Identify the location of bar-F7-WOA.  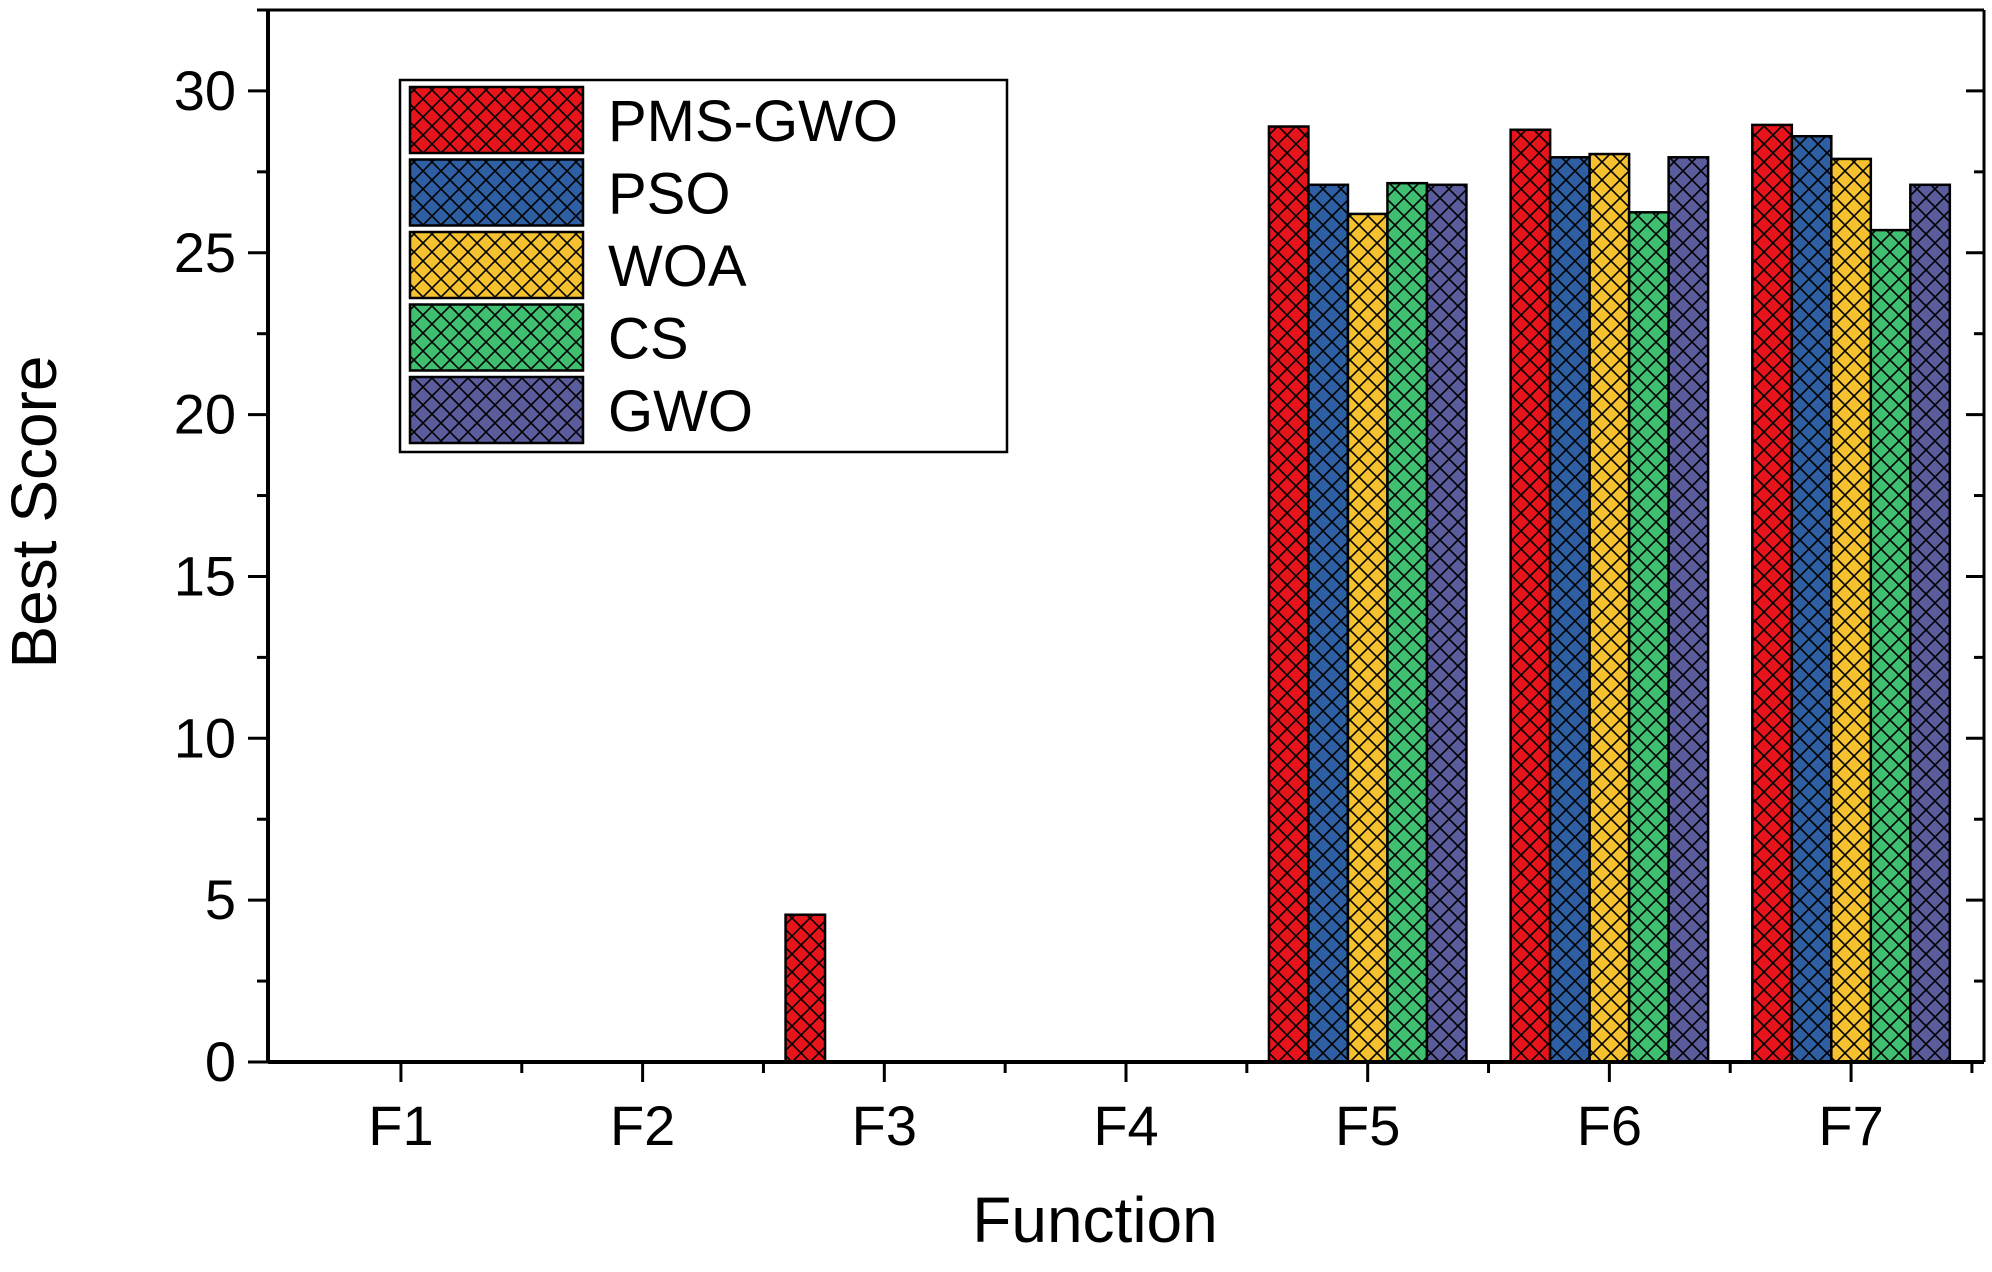
(1851, 610).